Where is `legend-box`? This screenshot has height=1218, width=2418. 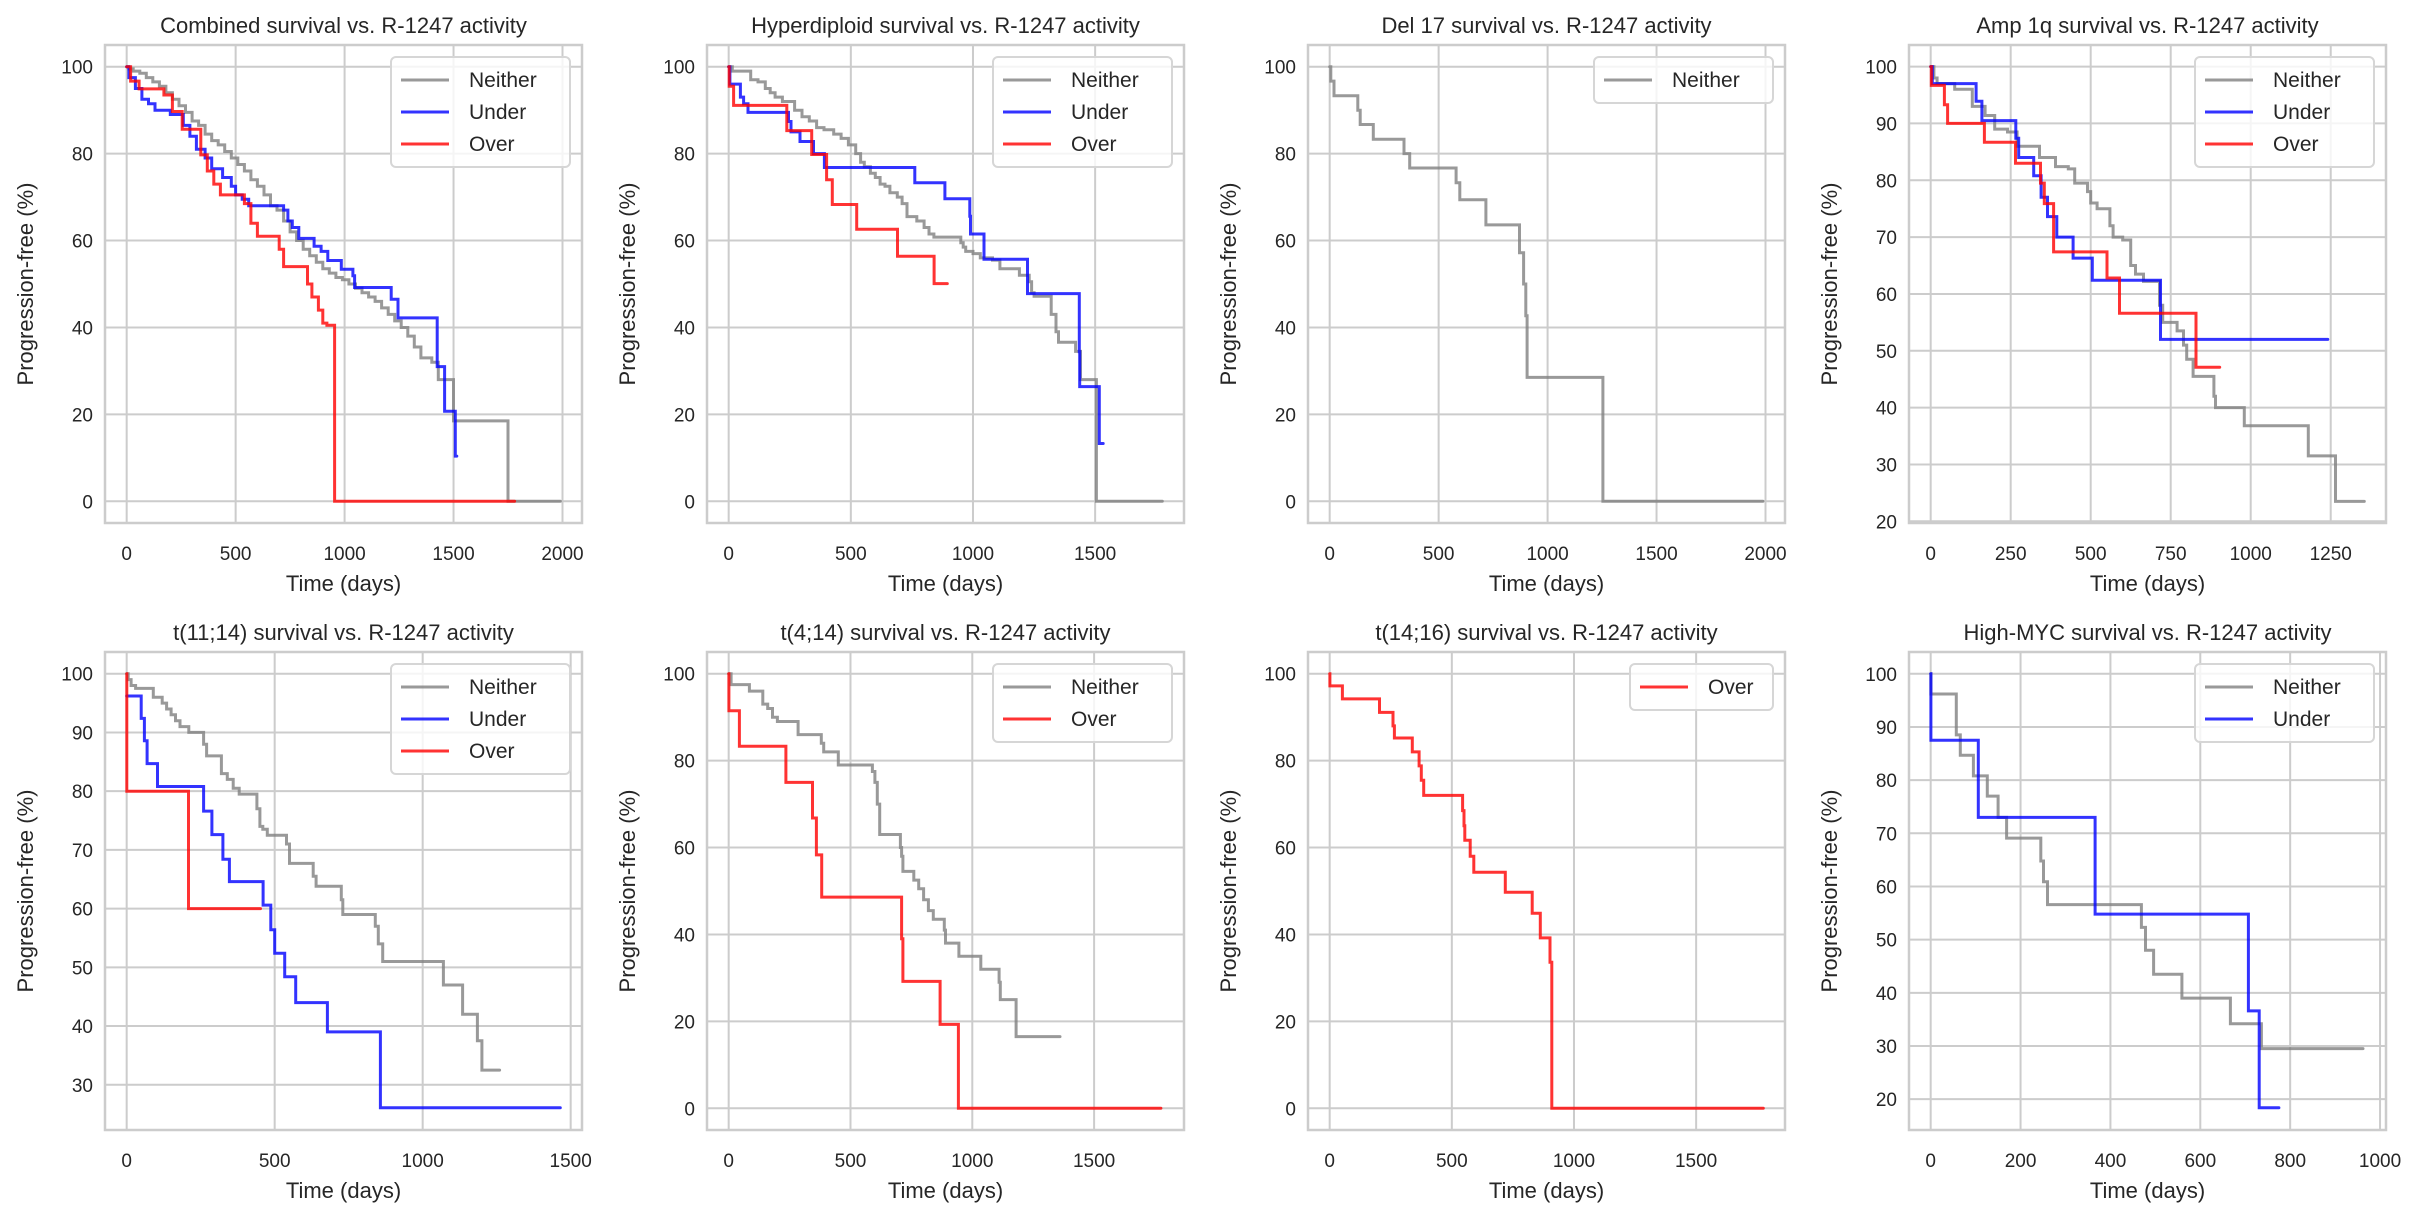
legend-box is located at coordinates (480, 719).